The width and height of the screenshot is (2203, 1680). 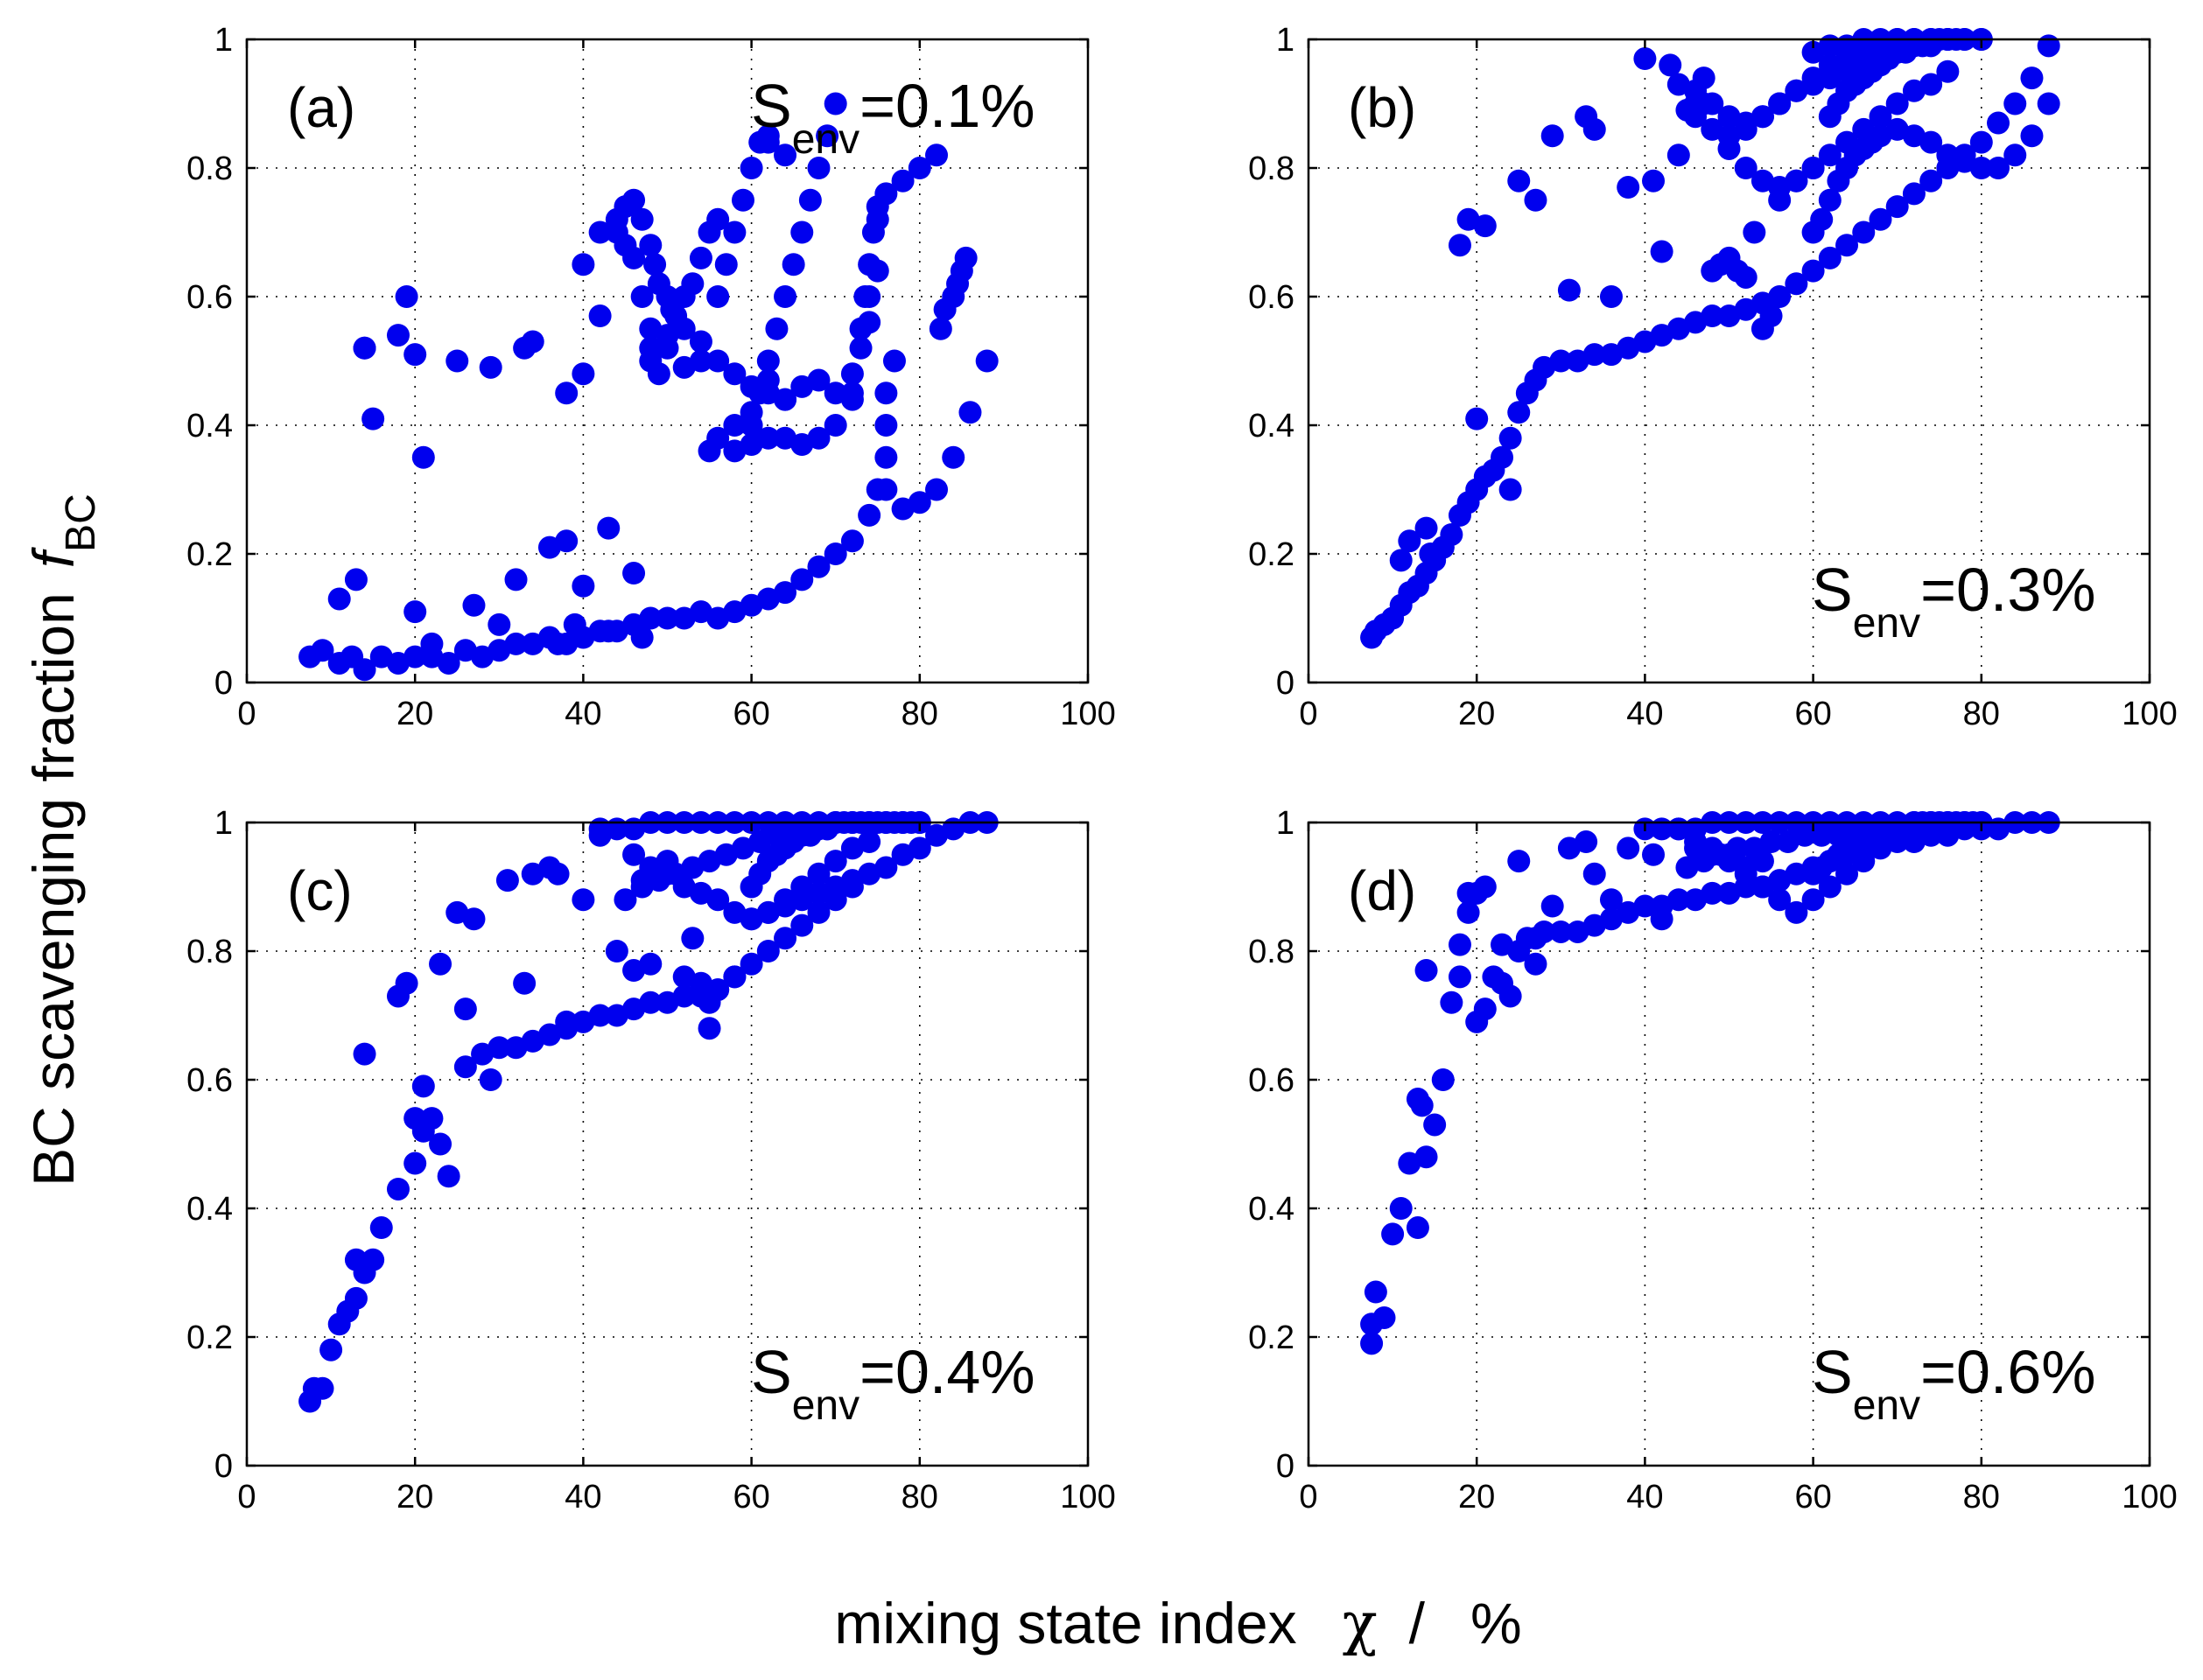 I want to click on panel-d-ytick-label-1: 0.2, so click(x=1271, y=1338).